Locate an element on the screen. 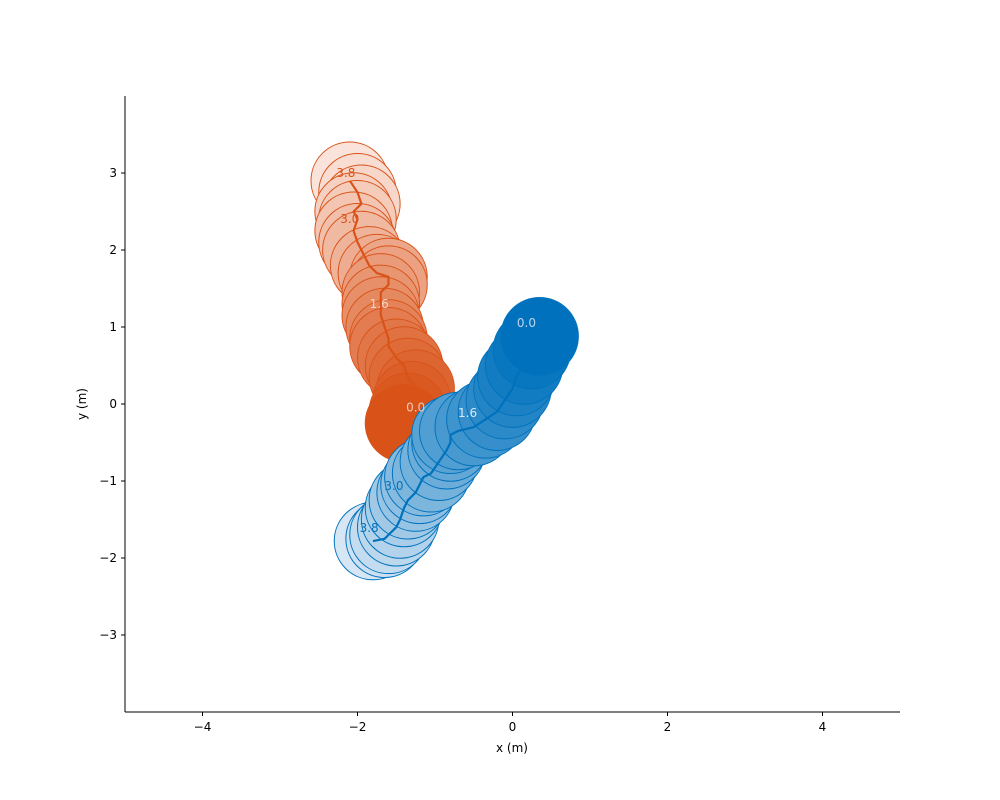 The width and height of the screenshot is (1000, 800). agent-0-time-label: 3.0 is located at coordinates (349, 219).